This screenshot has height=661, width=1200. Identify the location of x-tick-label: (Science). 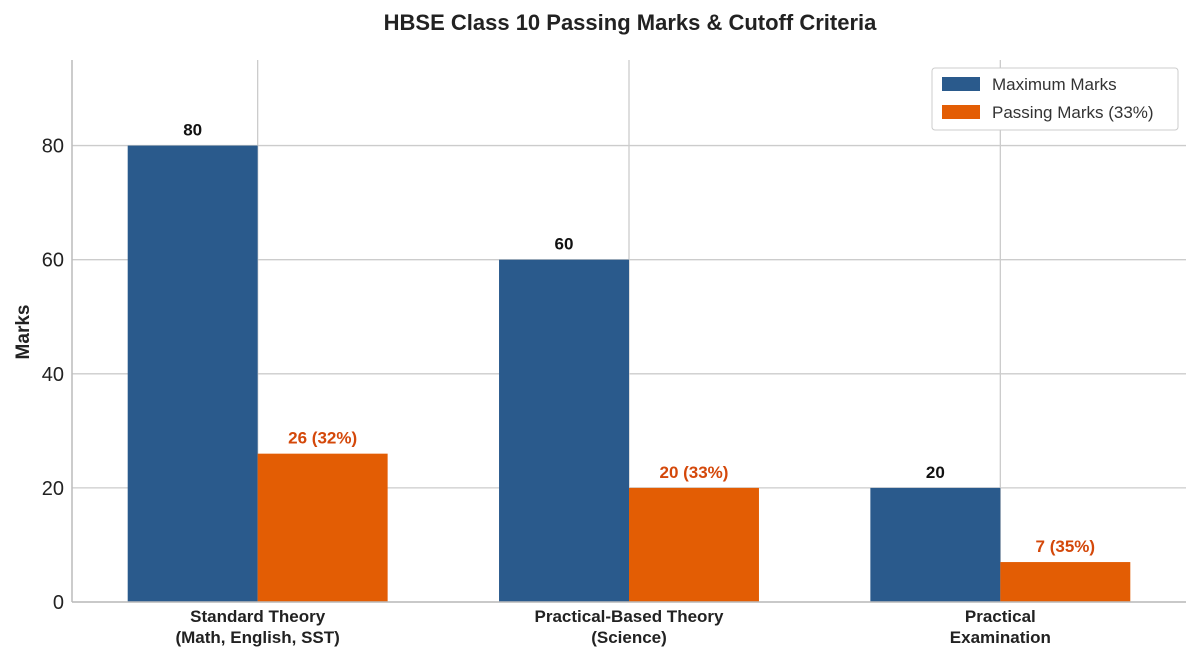
(629, 637).